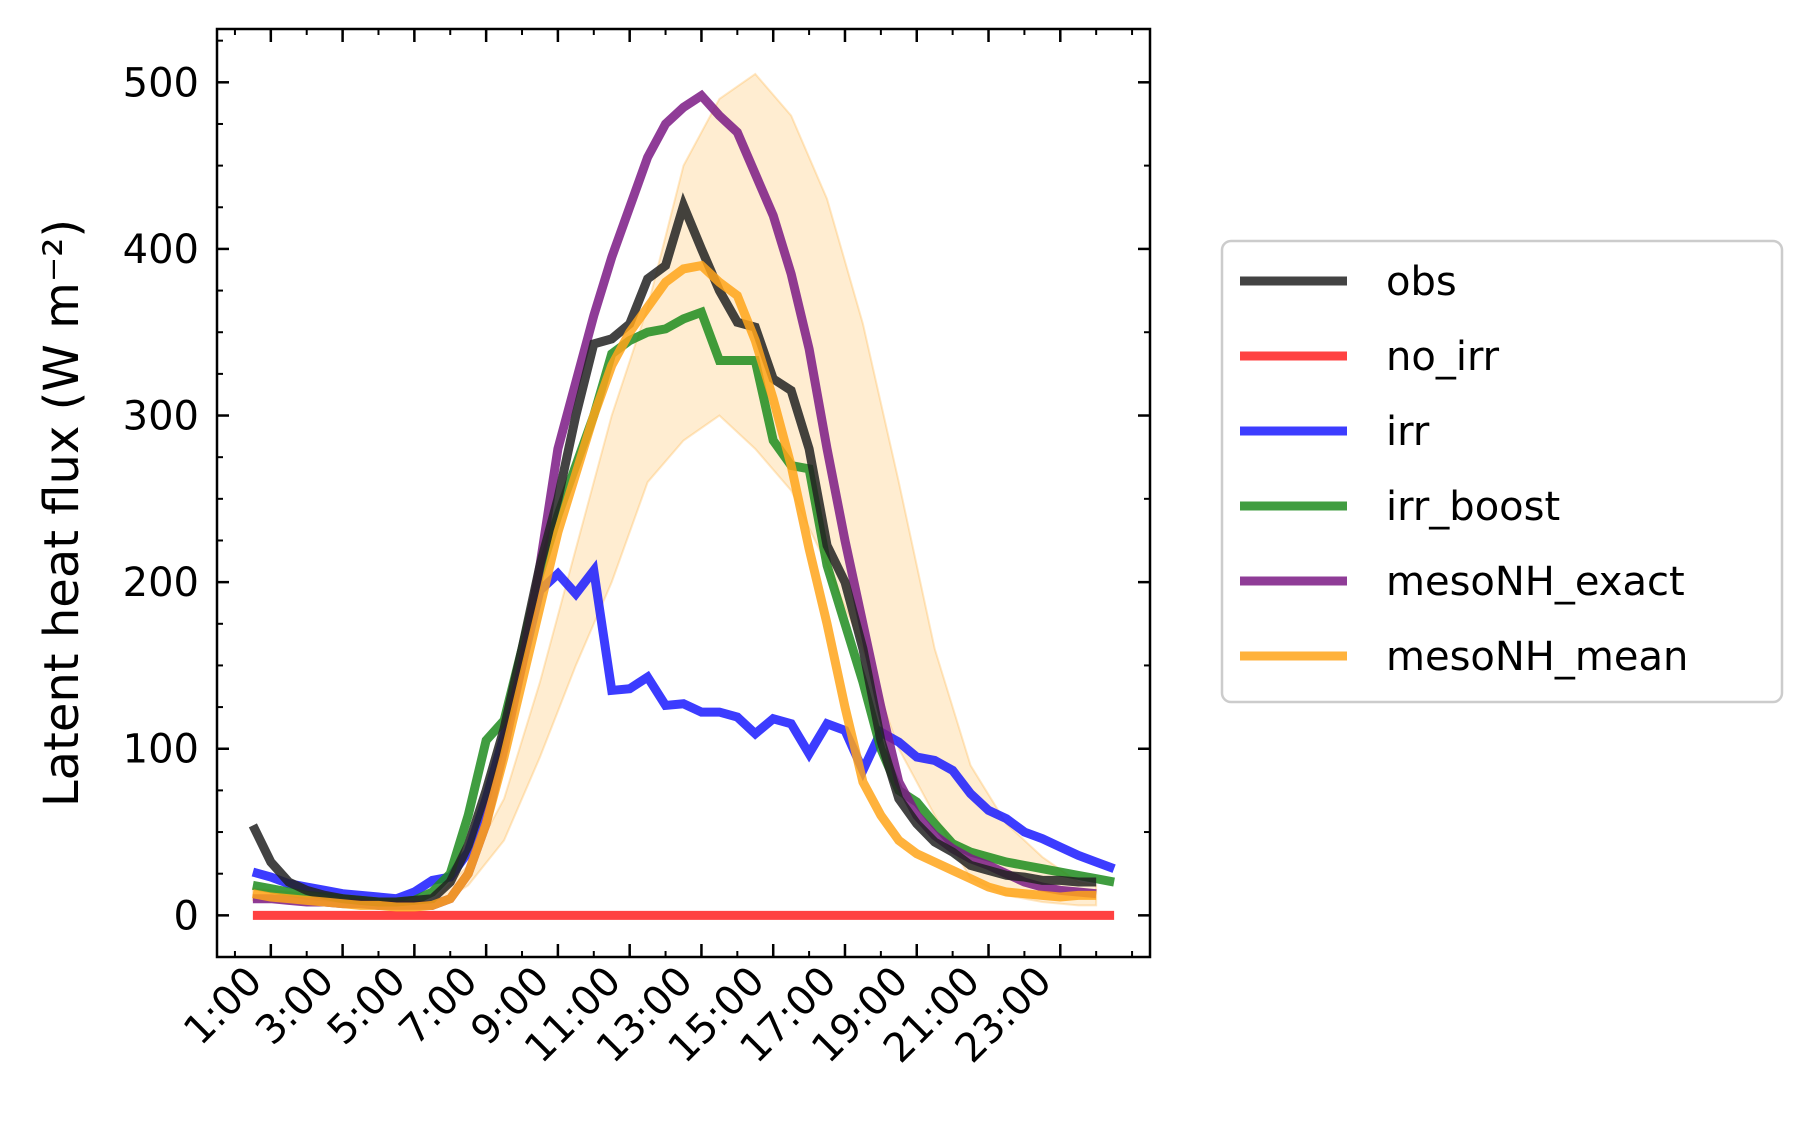 The image size is (1805, 1134). What do you see at coordinates (161, 83) in the screenshot?
I see `y-tick-label: 500` at bounding box center [161, 83].